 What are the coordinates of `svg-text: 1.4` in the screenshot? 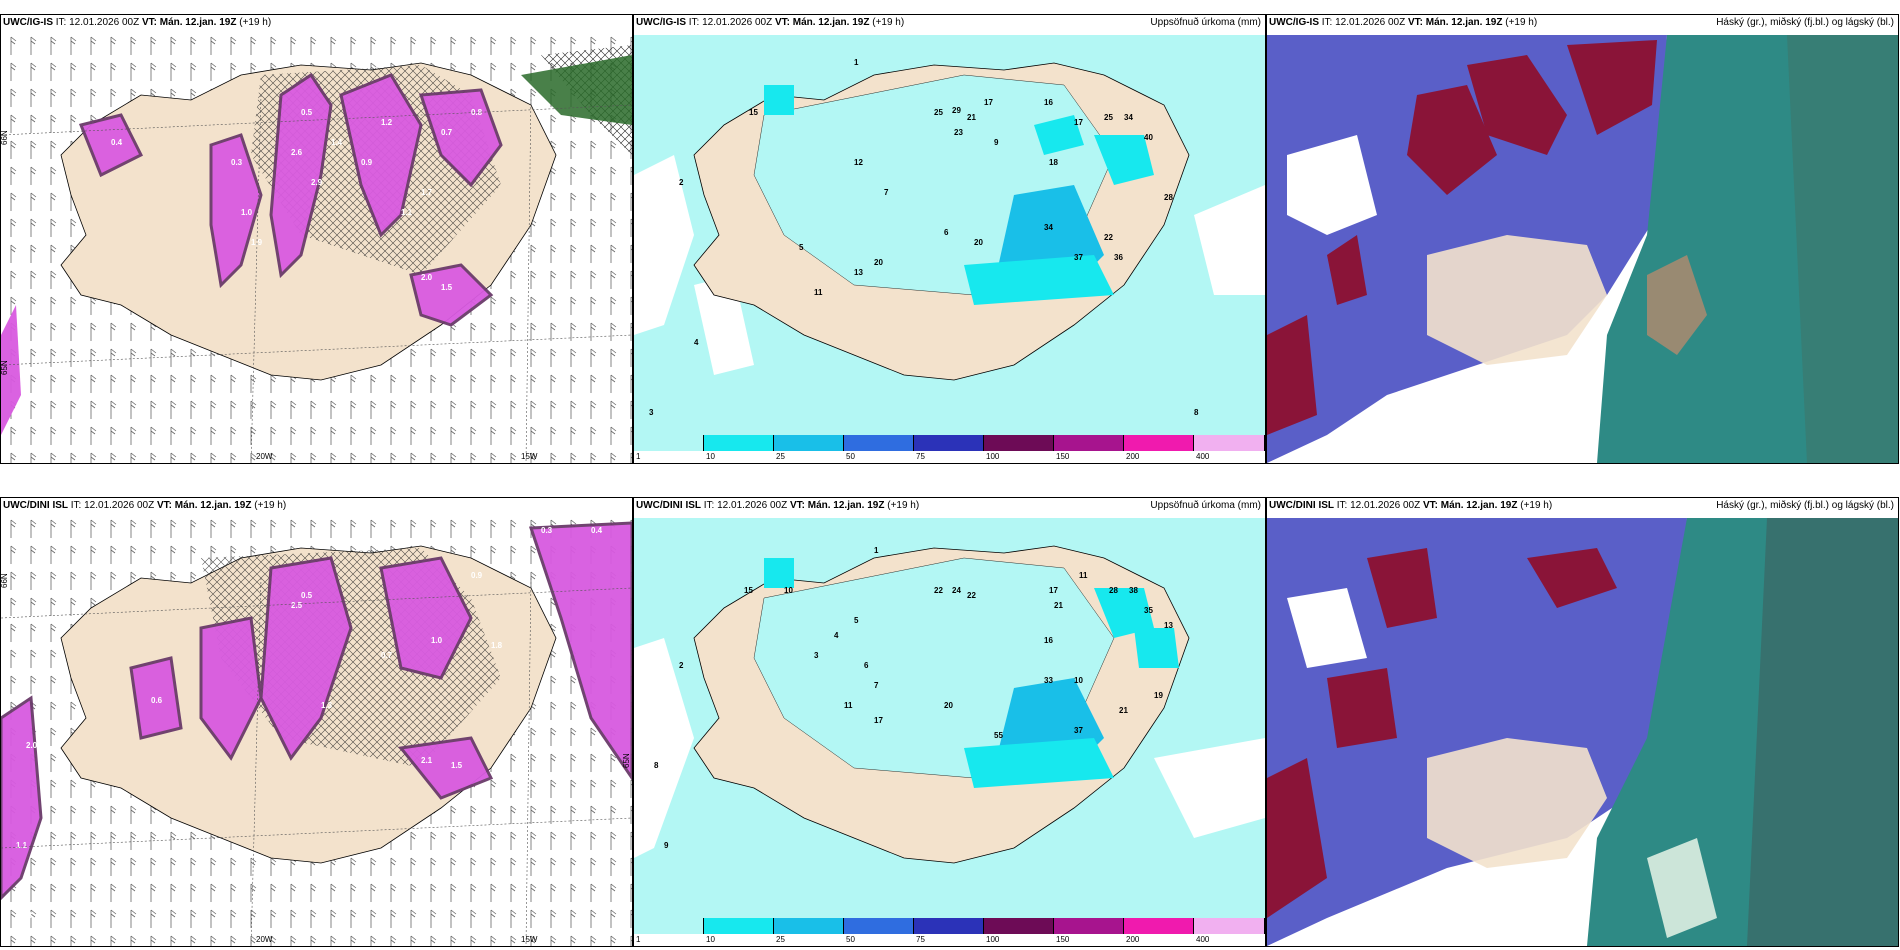 It's located at (337, 142).